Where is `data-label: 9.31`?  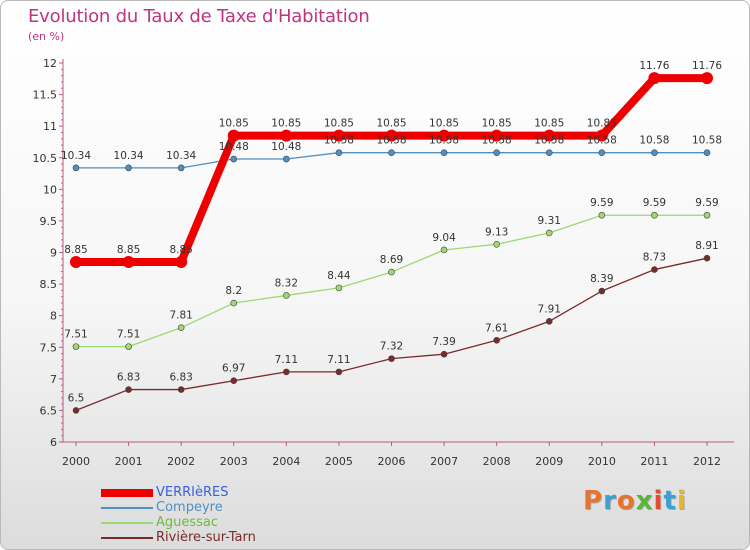
data-label: 9.31 is located at coordinates (549, 221).